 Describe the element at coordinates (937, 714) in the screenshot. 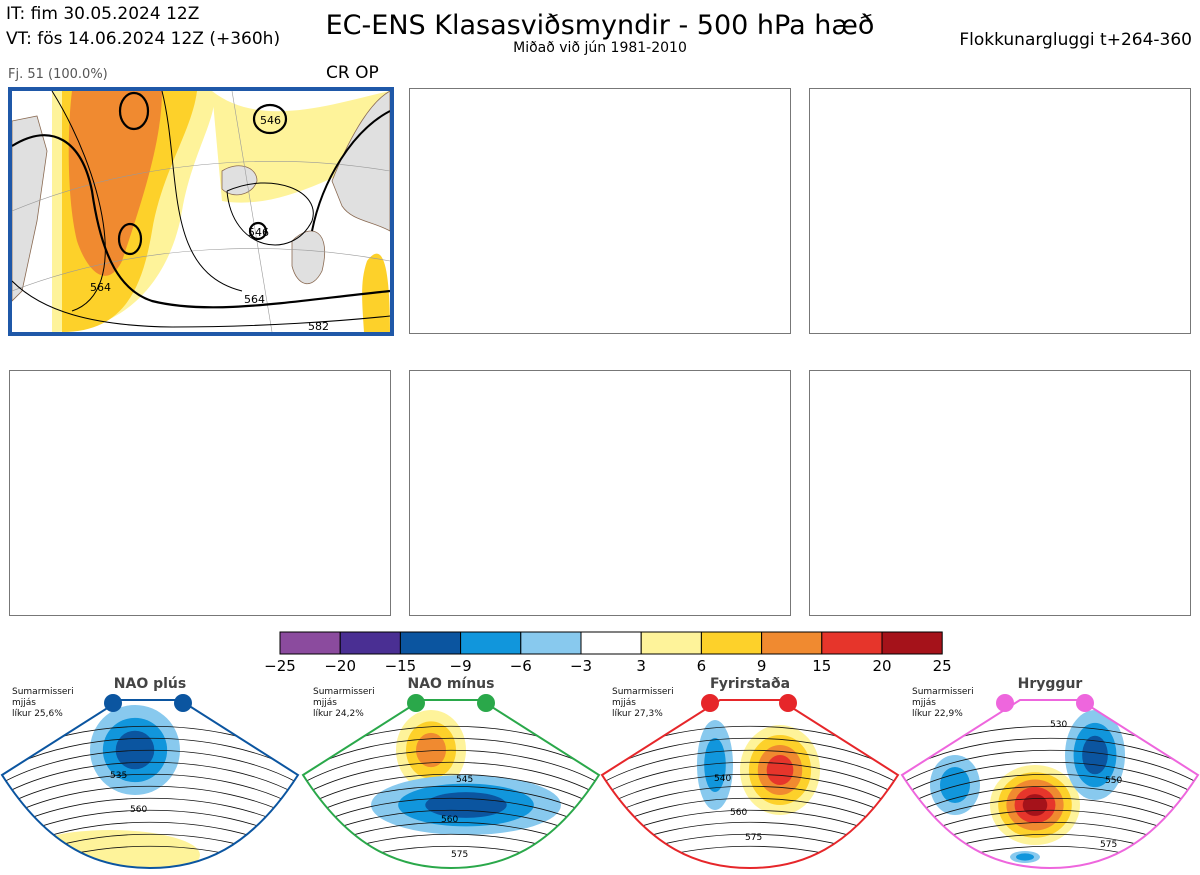

I see `regime-probability: líkur 22,9%` at that location.